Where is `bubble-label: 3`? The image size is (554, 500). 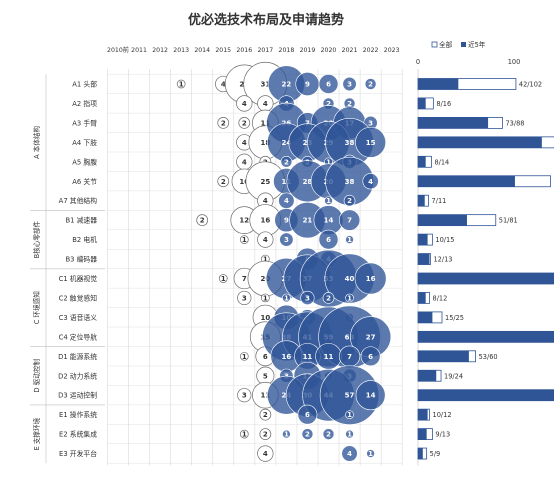
bubble-label: 3 is located at coordinates (286, 240).